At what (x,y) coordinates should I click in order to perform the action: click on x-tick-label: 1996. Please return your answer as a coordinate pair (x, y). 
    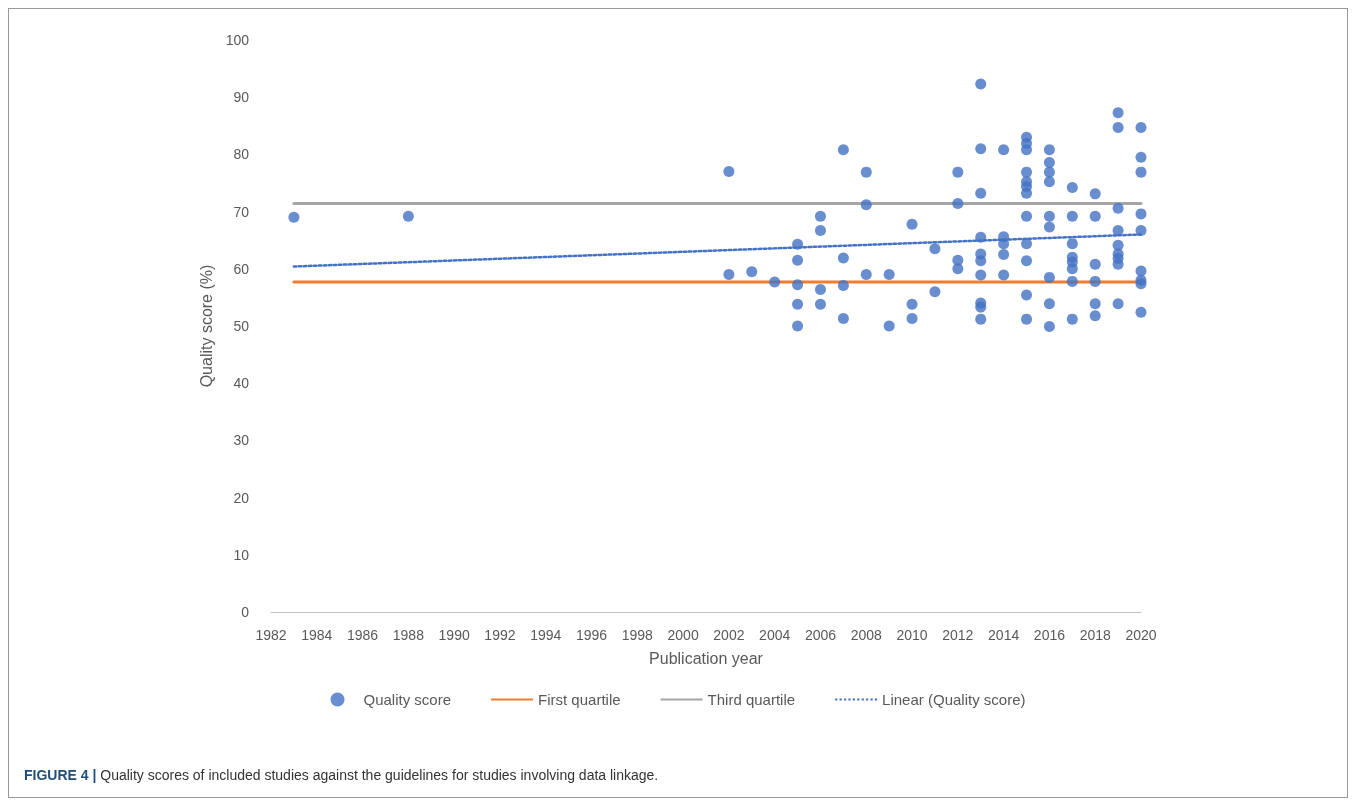
    Looking at the image, I should click on (591, 635).